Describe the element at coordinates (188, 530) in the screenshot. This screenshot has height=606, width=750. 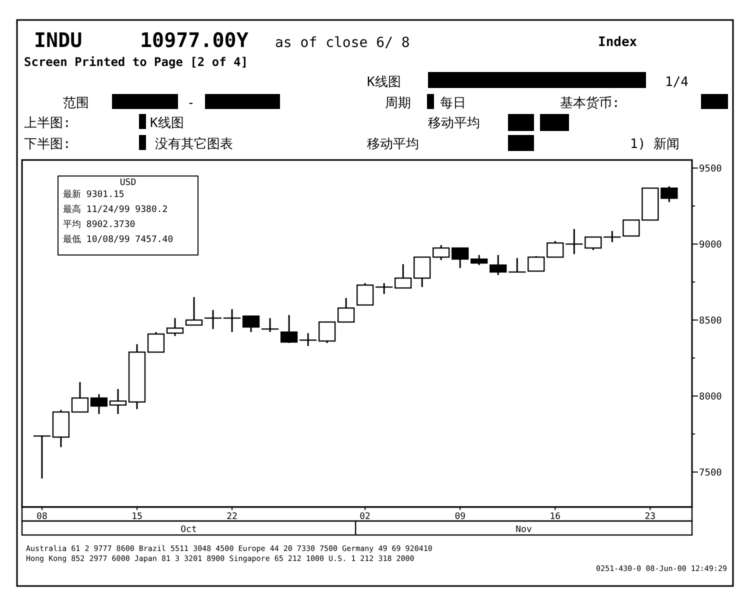
I see `text: Oct` at that location.